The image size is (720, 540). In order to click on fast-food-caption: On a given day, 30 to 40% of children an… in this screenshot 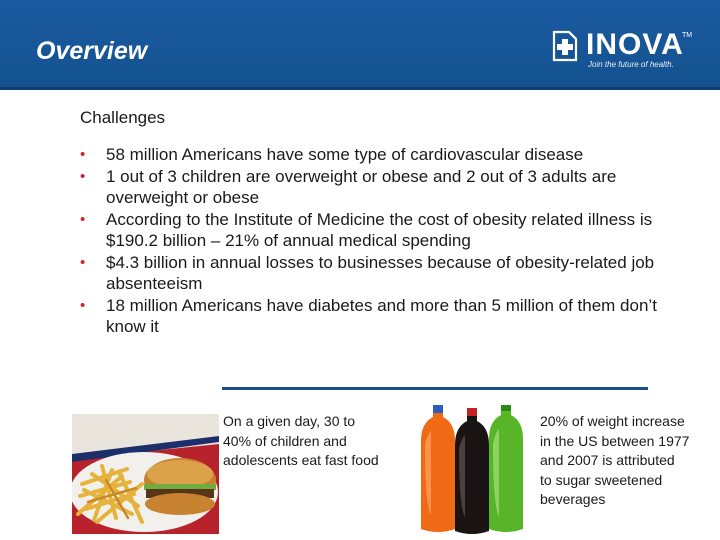, I will do `click(301, 440)`.